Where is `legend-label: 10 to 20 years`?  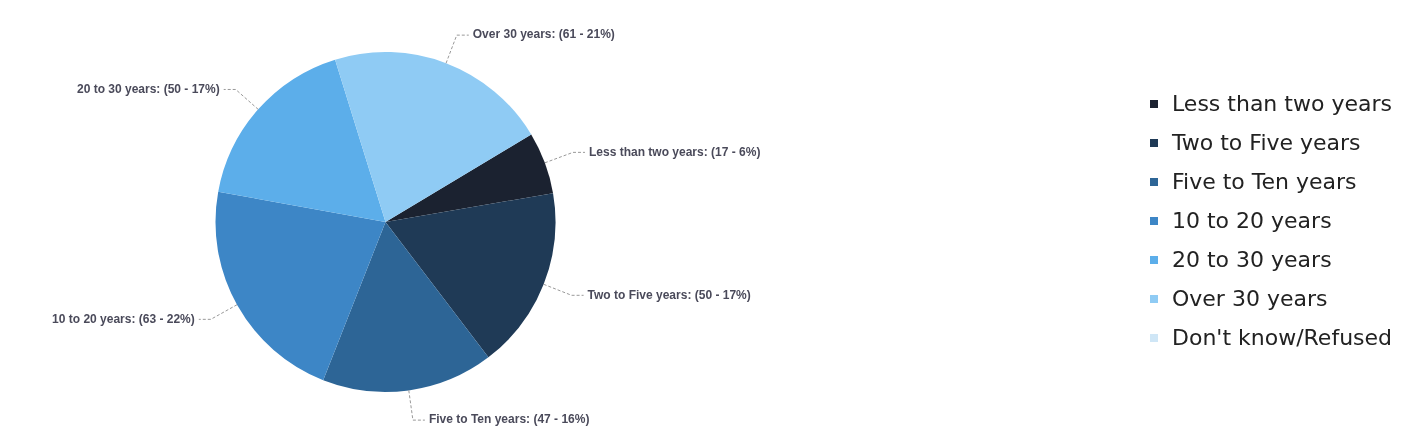 legend-label: 10 to 20 years is located at coordinates (1252, 221).